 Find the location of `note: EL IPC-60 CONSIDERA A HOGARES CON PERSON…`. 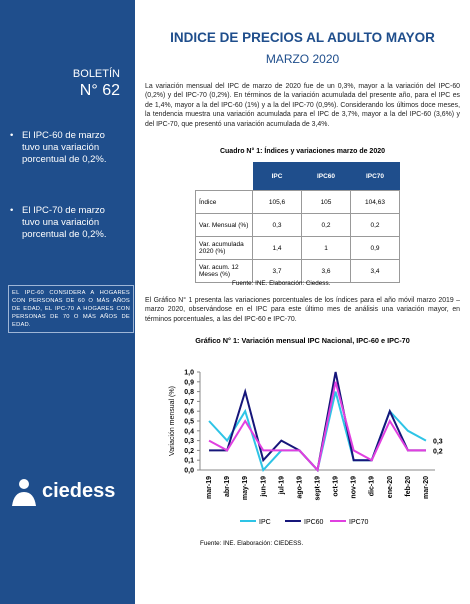

note: EL IPC-60 CONSIDERA A HOGARES CON PERSON… is located at coordinates (71, 309).